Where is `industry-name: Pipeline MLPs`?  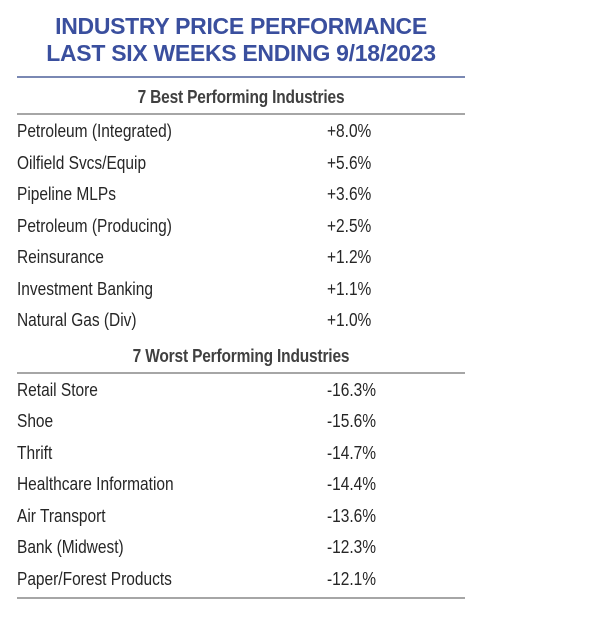 industry-name: Pipeline MLPs is located at coordinates (66, 194).